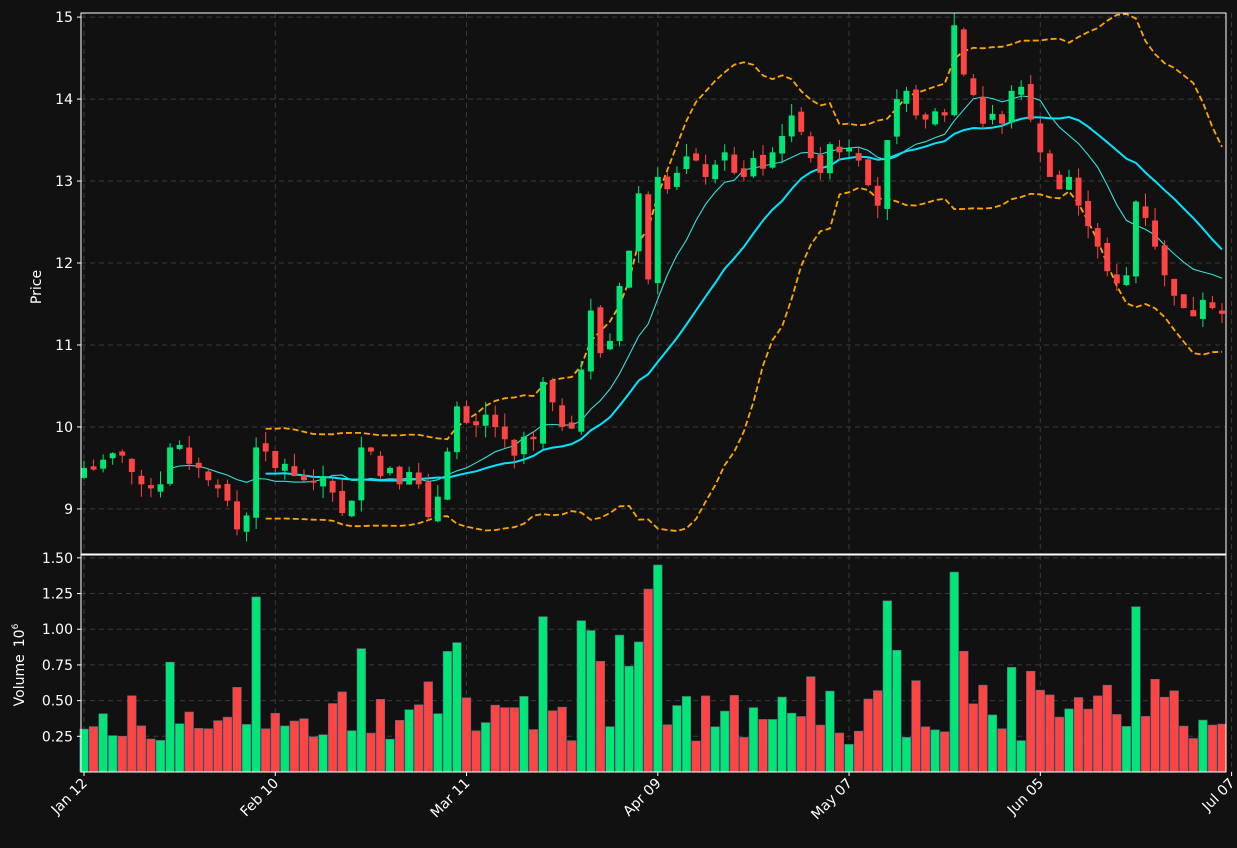 This screenshot has height=848, width=1237. Describe the element at coordinates (68, 510) in the screenshot. I see `price-tick-label: 9` at that location.